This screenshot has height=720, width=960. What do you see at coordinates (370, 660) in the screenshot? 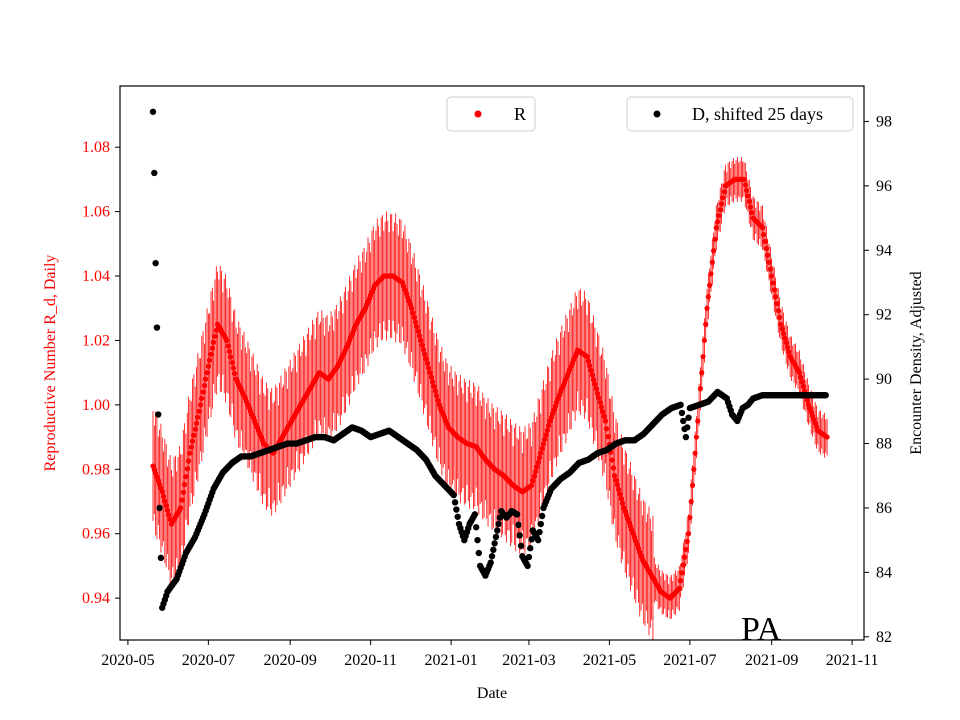
I see `x-tick-label: 2020-11` at bounding box center [370, 660].